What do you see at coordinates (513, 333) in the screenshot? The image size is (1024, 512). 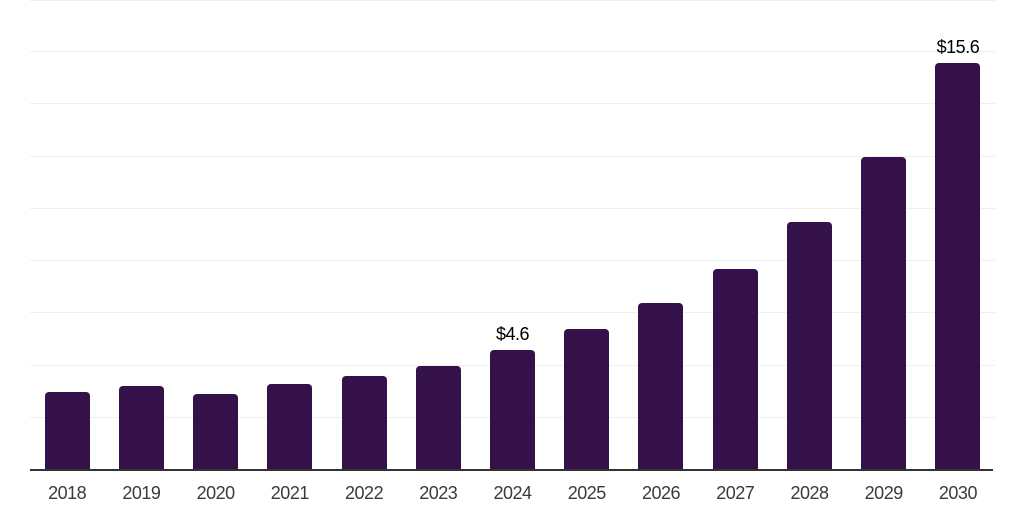 I see `data-label-2024: $4.6` at bounding box center [513, 333].